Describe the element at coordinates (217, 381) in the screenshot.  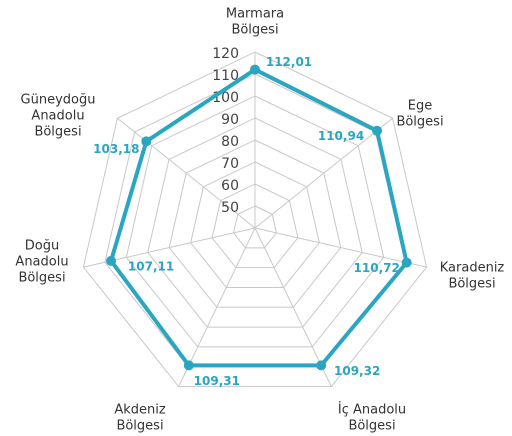
I see `value-label: 109,31` at that location.